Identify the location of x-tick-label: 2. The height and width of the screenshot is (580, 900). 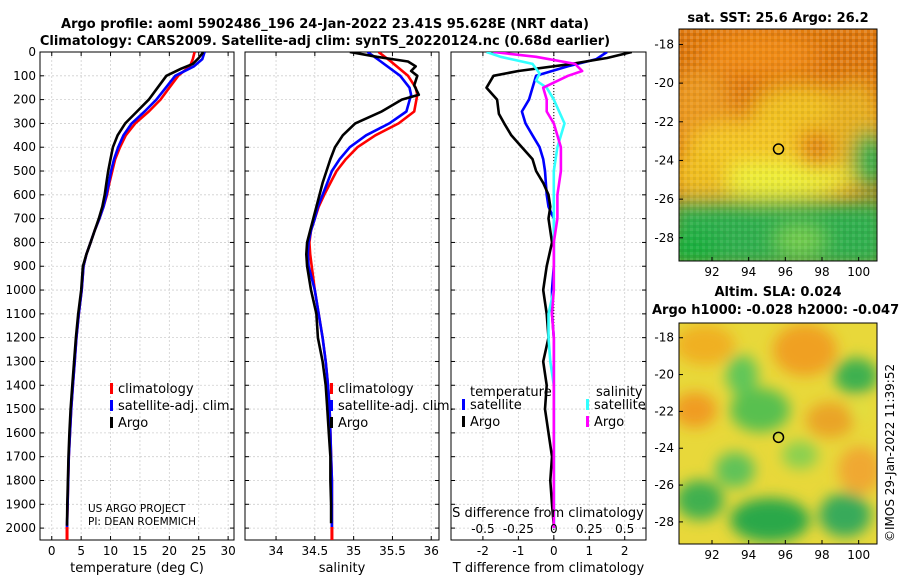
(625, 551).